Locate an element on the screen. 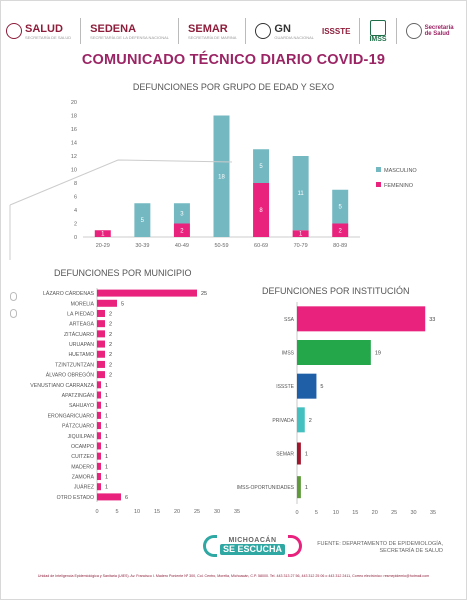  x-tick-label: 60-69 is located at coordinates (261, 246).